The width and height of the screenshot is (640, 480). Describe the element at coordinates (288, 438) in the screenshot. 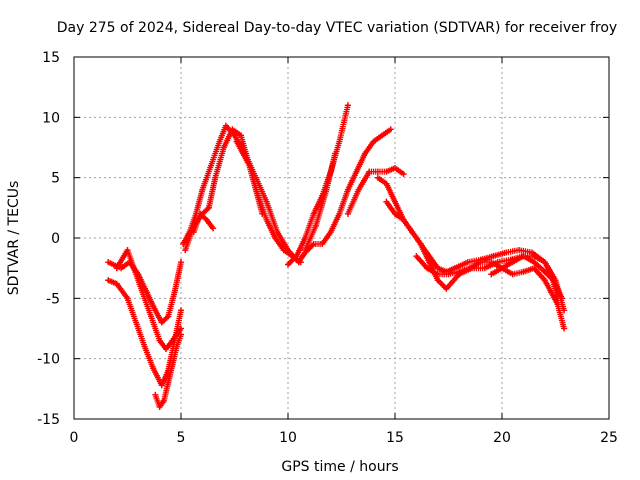

I see `x-tick-label: 10` at that location.